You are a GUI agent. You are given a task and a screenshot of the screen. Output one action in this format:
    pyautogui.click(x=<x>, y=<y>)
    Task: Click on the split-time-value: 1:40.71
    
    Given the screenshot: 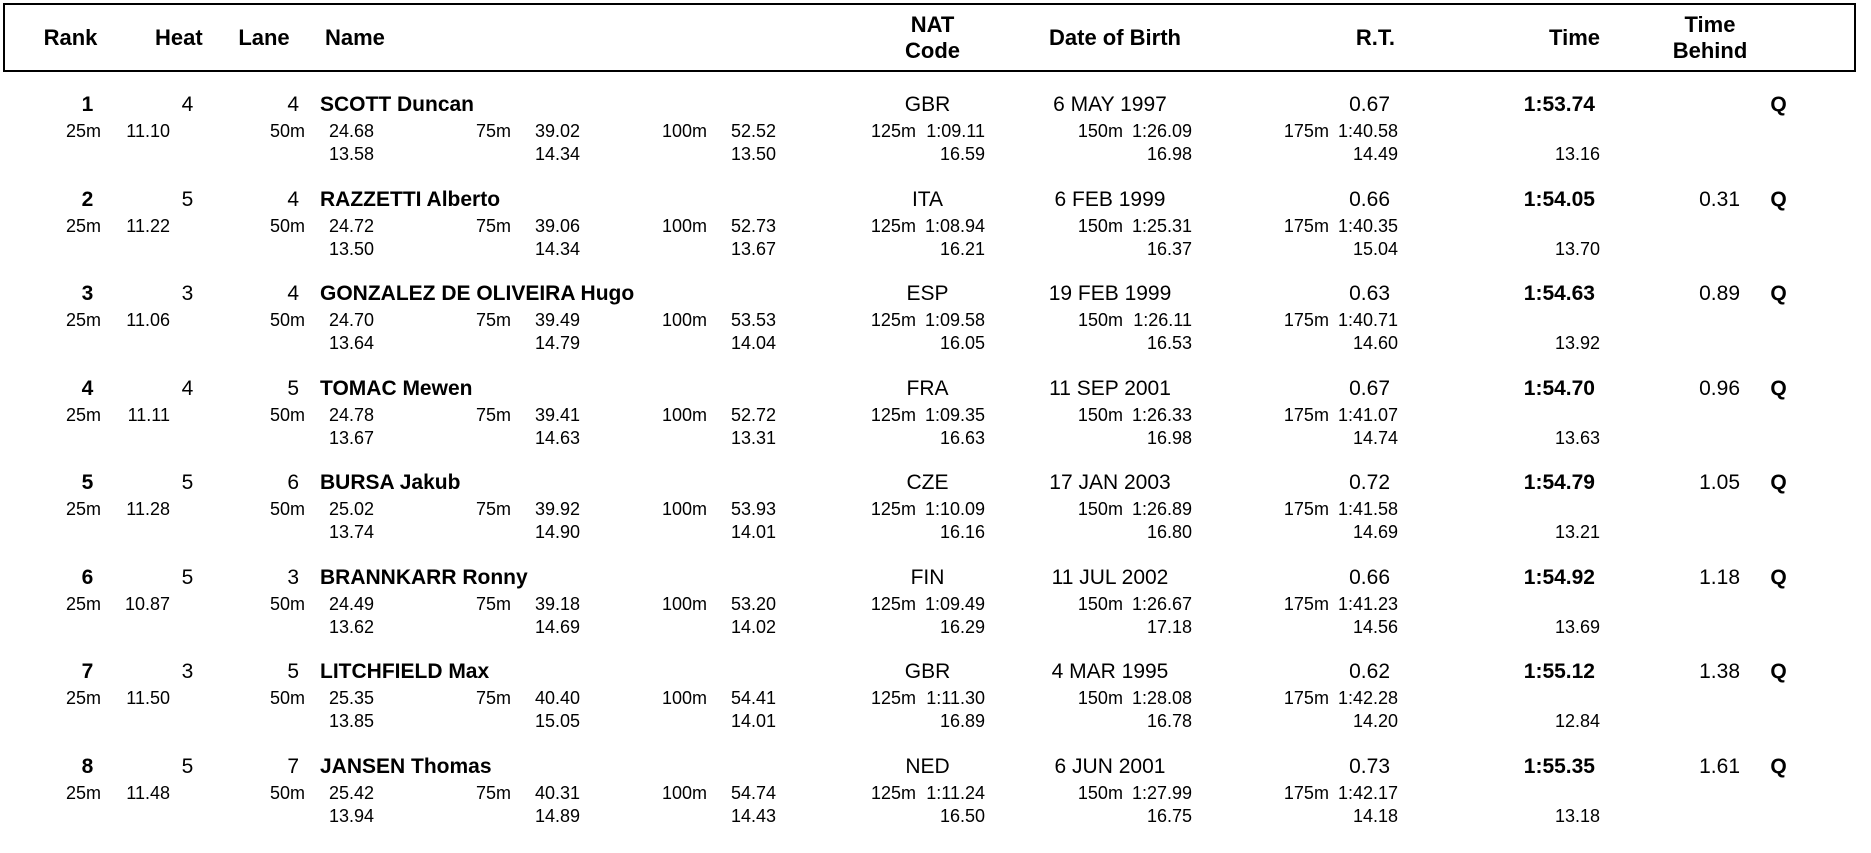 What is the action you would take?
    pyautogui.click(x=1367, y=320)
    